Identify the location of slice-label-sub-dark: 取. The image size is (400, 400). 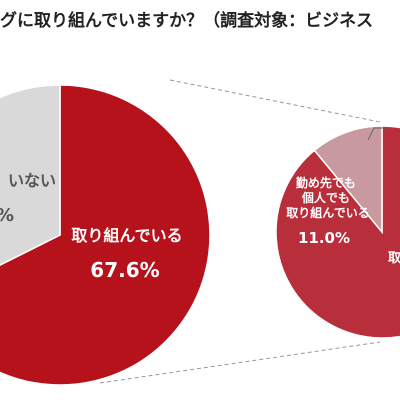
(394, 258).